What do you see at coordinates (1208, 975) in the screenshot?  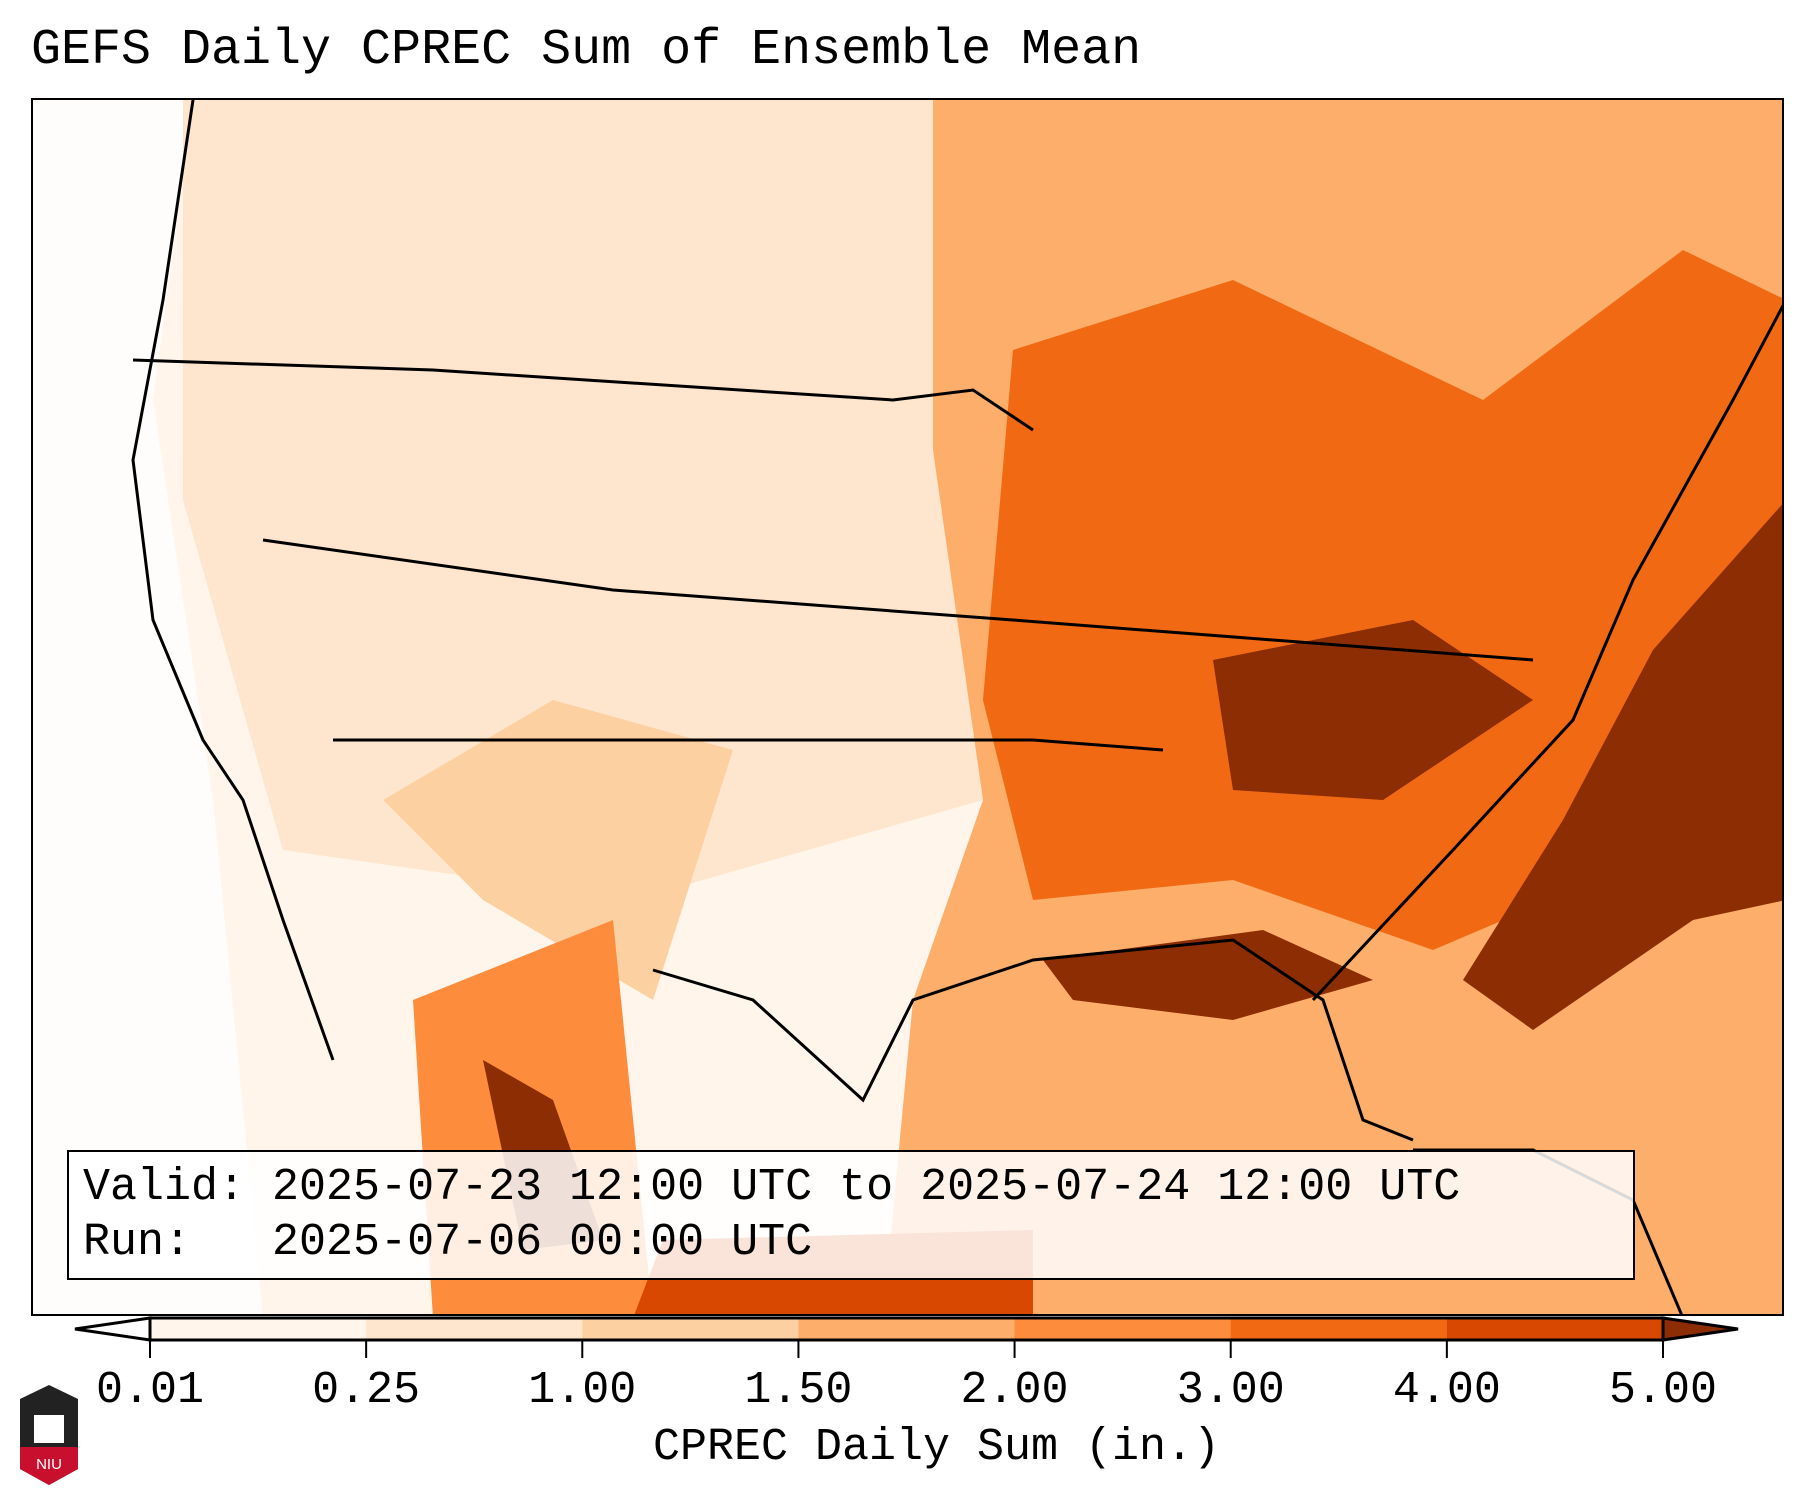 I see `gulf-coast-heavy-precip-region` at bounding box center [1208, 975].